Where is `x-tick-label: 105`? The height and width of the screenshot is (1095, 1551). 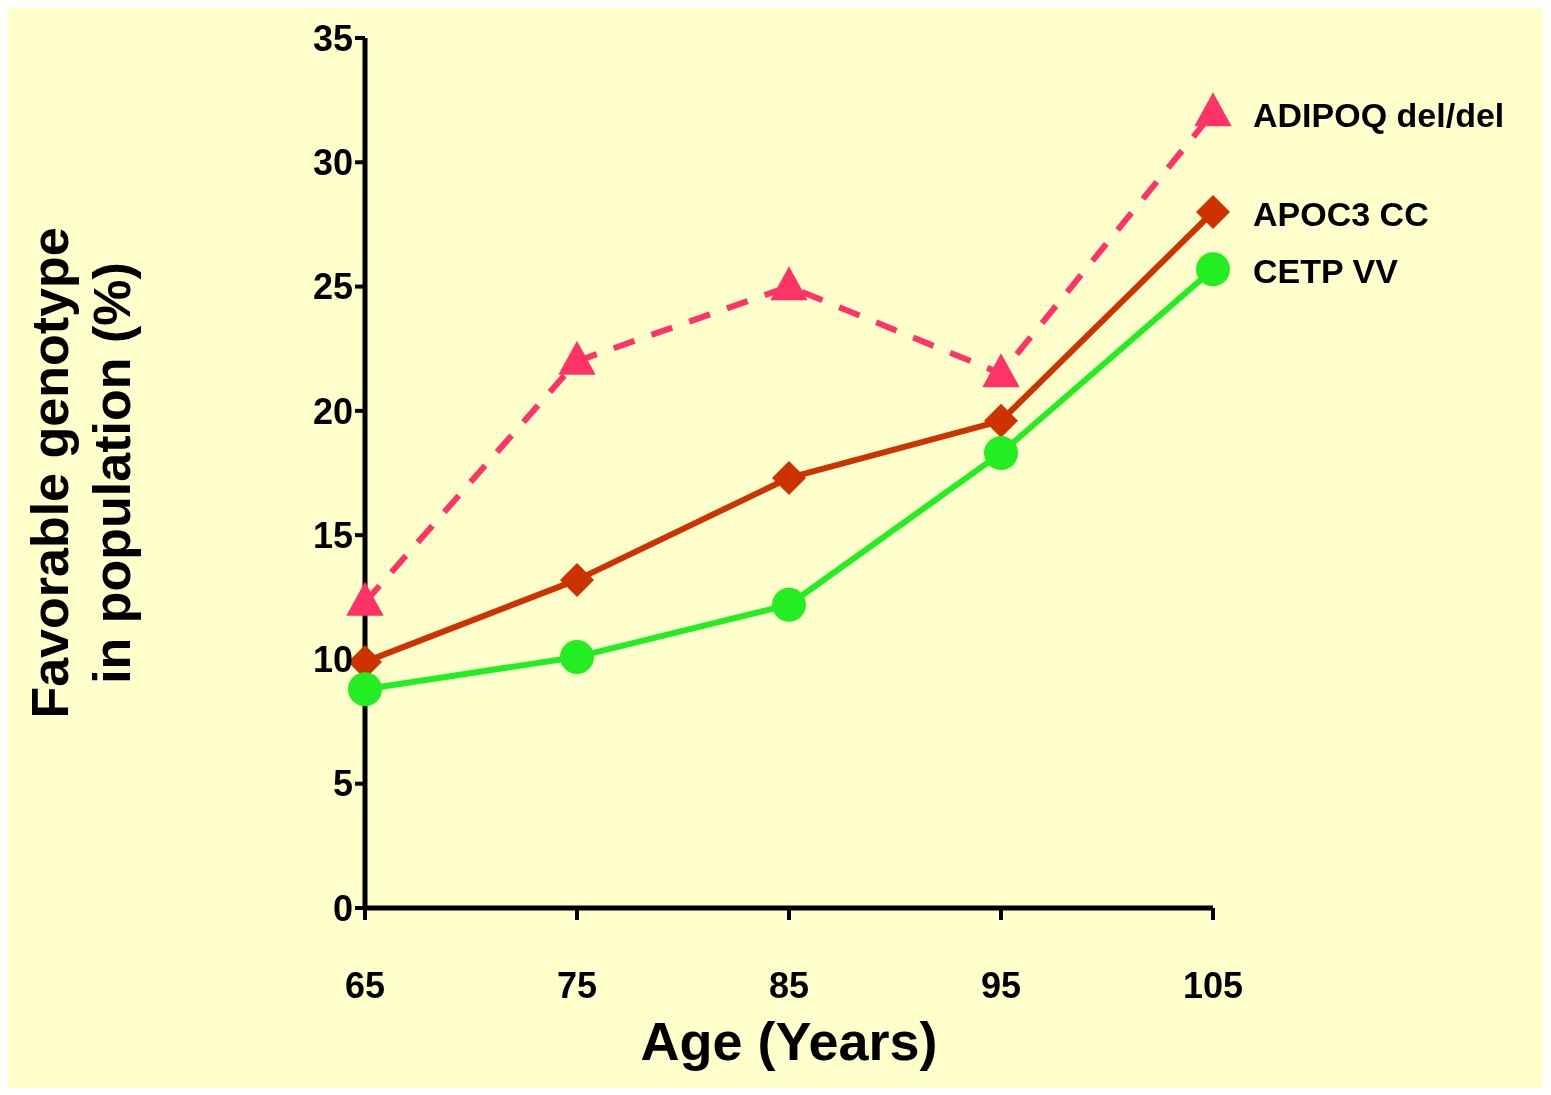
x-tick-label: 105 is located at coordinates (1213, 985).